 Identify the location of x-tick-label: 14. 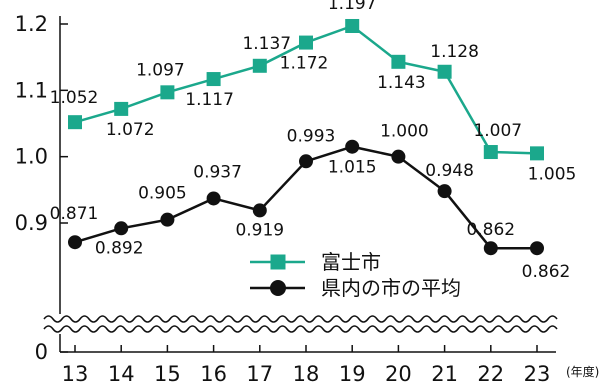
(121, 374).